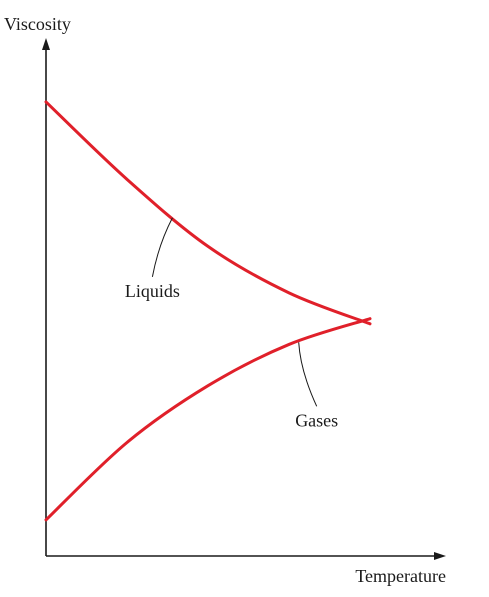 The height and width of the screenshot is (597, 489). I want to click on y-axis, so click(46, 297).